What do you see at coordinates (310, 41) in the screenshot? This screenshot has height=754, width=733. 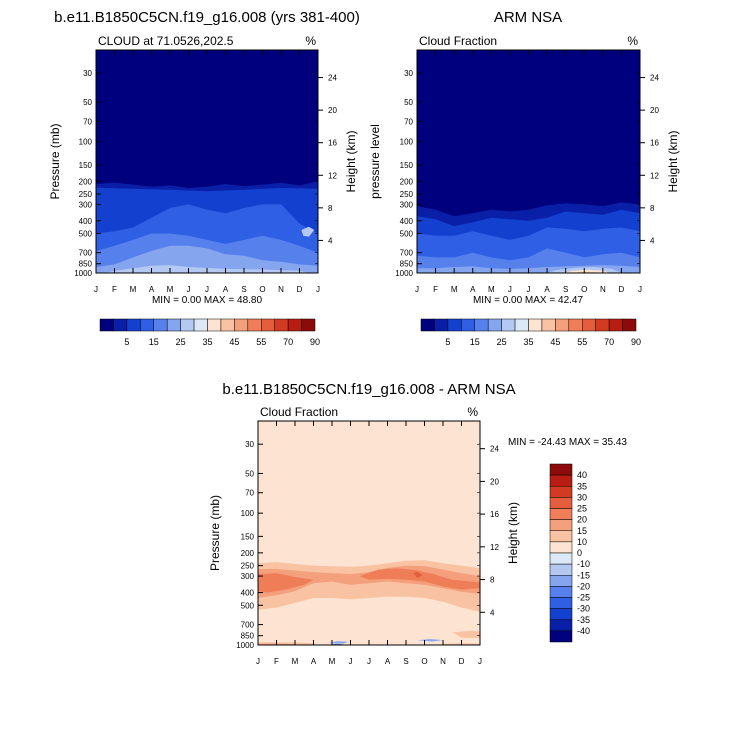 I see `panel-units: %` at bounding box center [310, 41].